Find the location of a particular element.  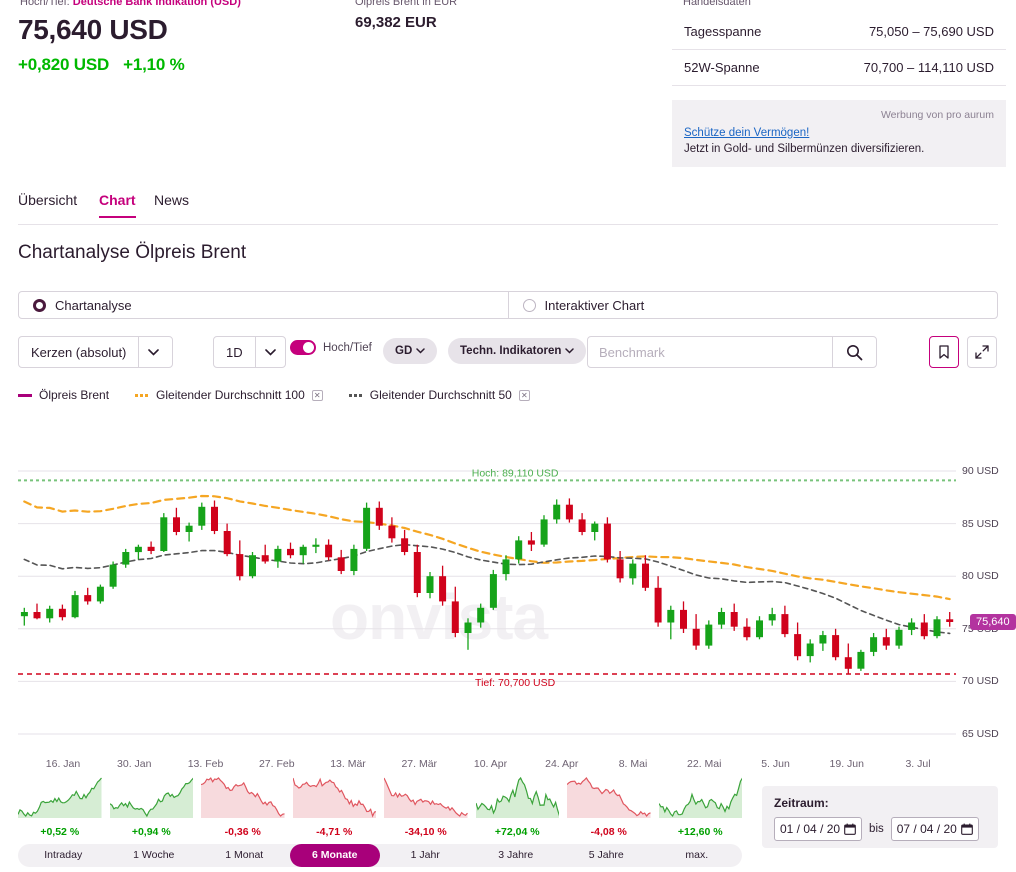

sparkline-cell: +12,60 % is located at coordinates (700, 807).